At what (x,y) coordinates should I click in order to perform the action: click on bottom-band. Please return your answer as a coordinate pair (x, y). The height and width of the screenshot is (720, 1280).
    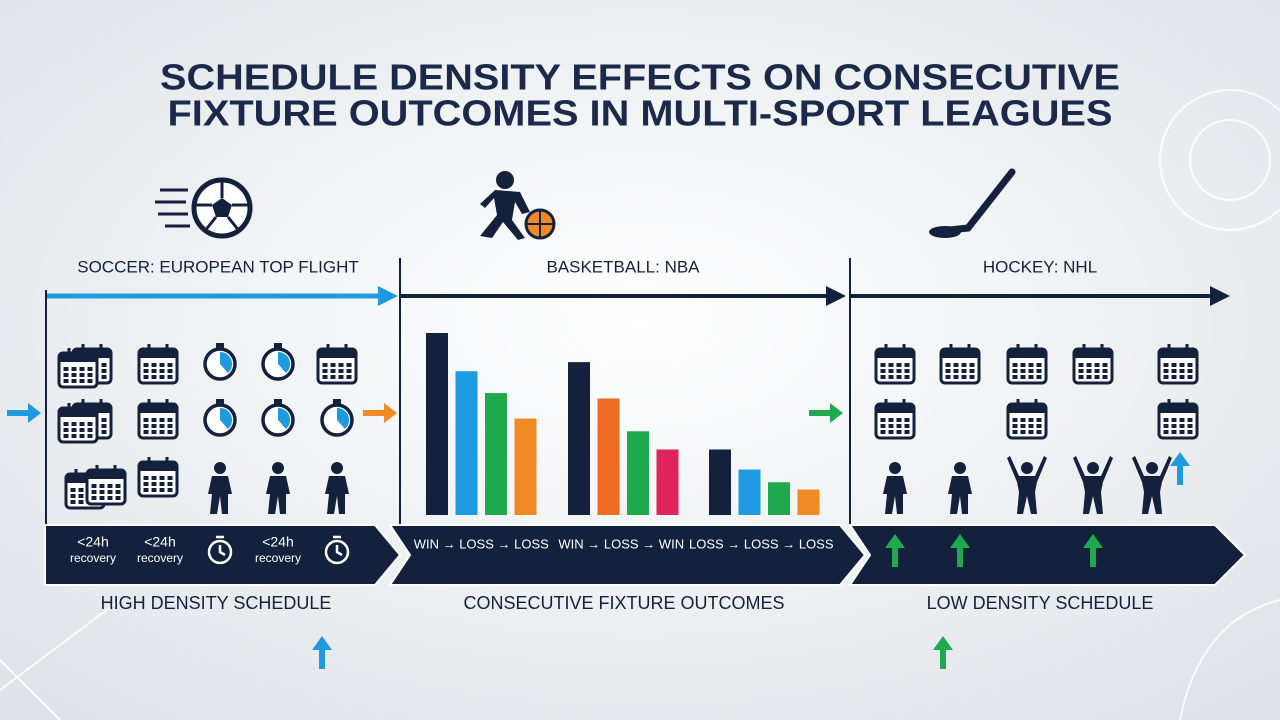
    Looking at the image, I should click on (645, 555).